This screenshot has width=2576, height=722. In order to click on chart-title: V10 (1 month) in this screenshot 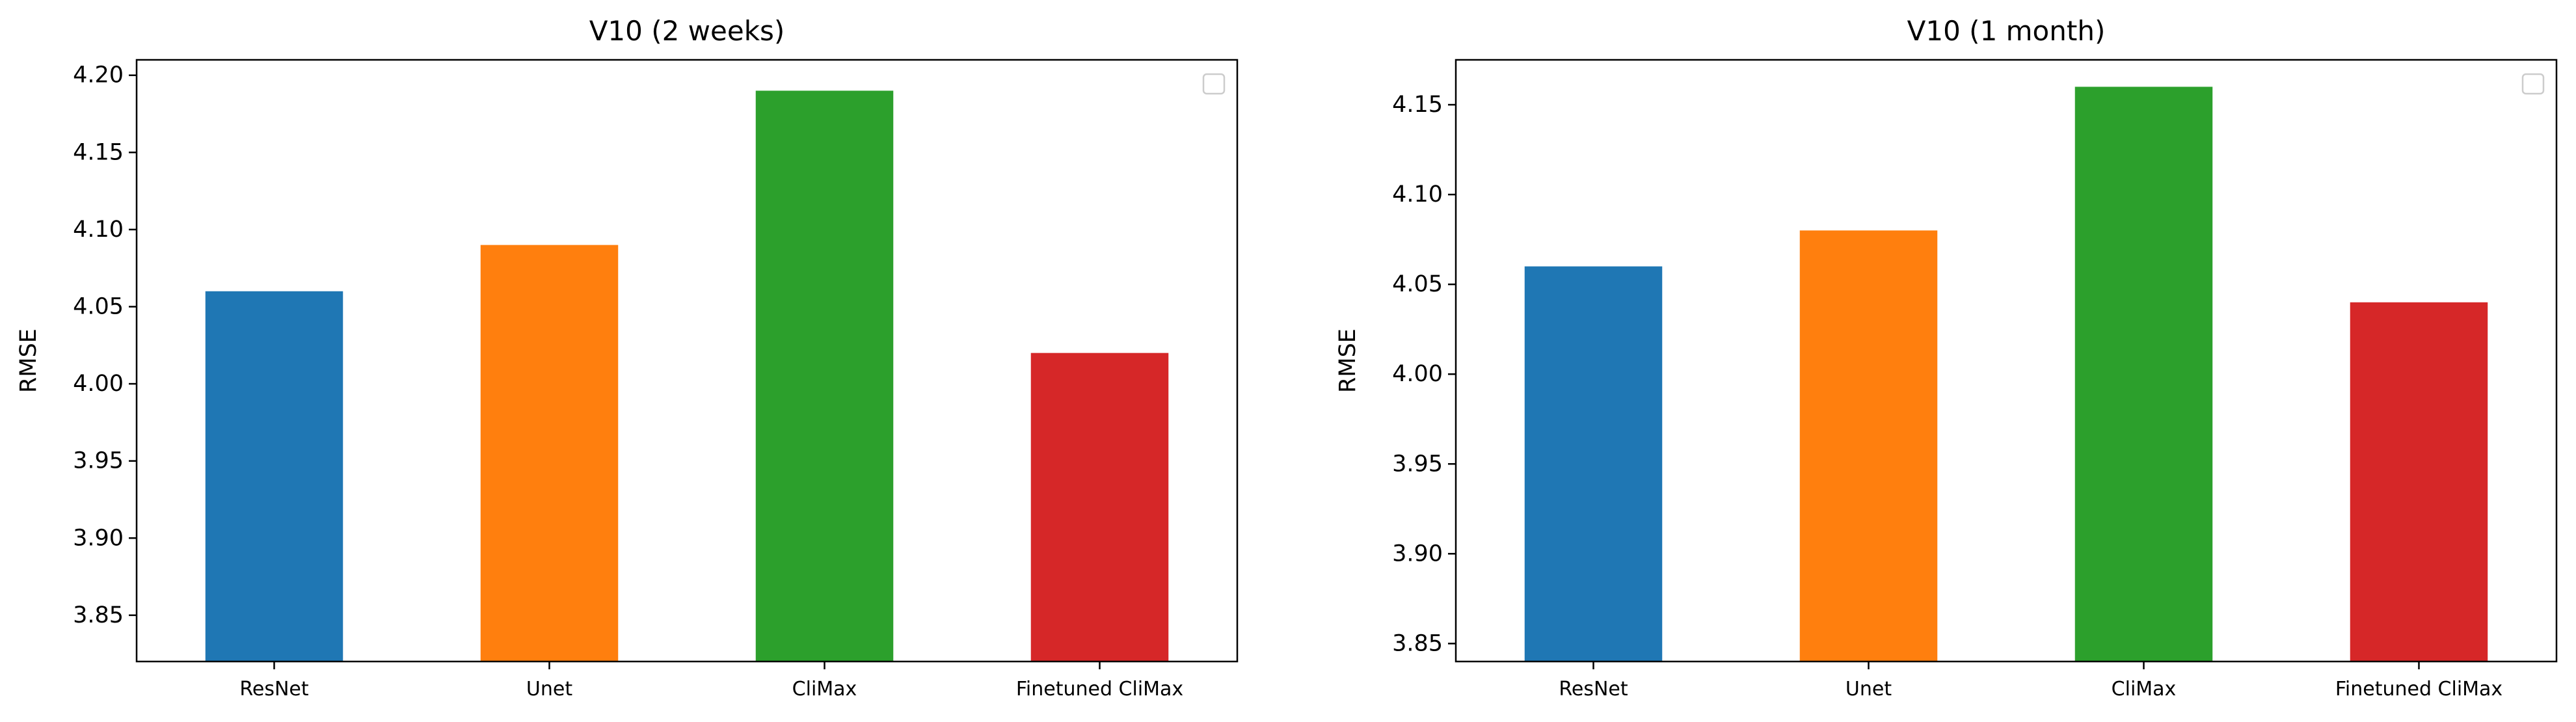, I will do `click(2006, 31)`.